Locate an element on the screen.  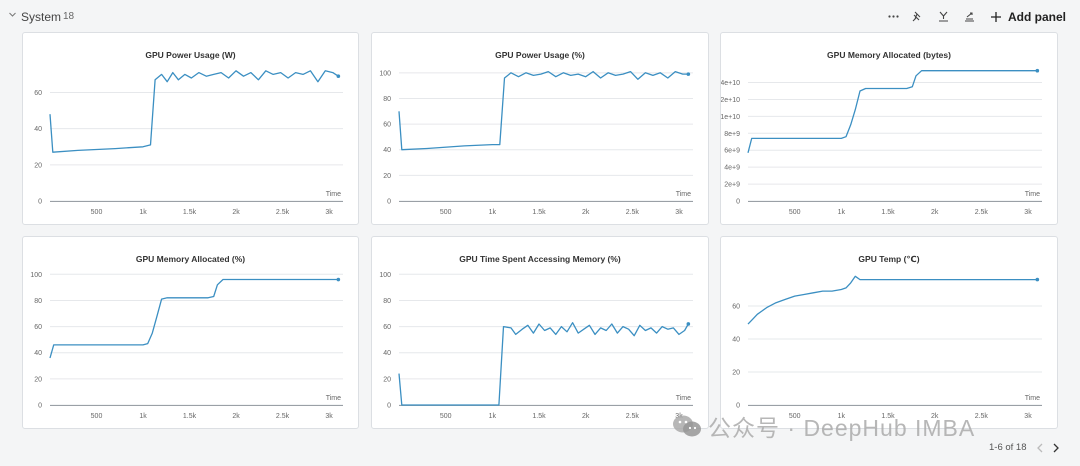
add-panel-button: Add panel is located at coordinates (1028, 17).